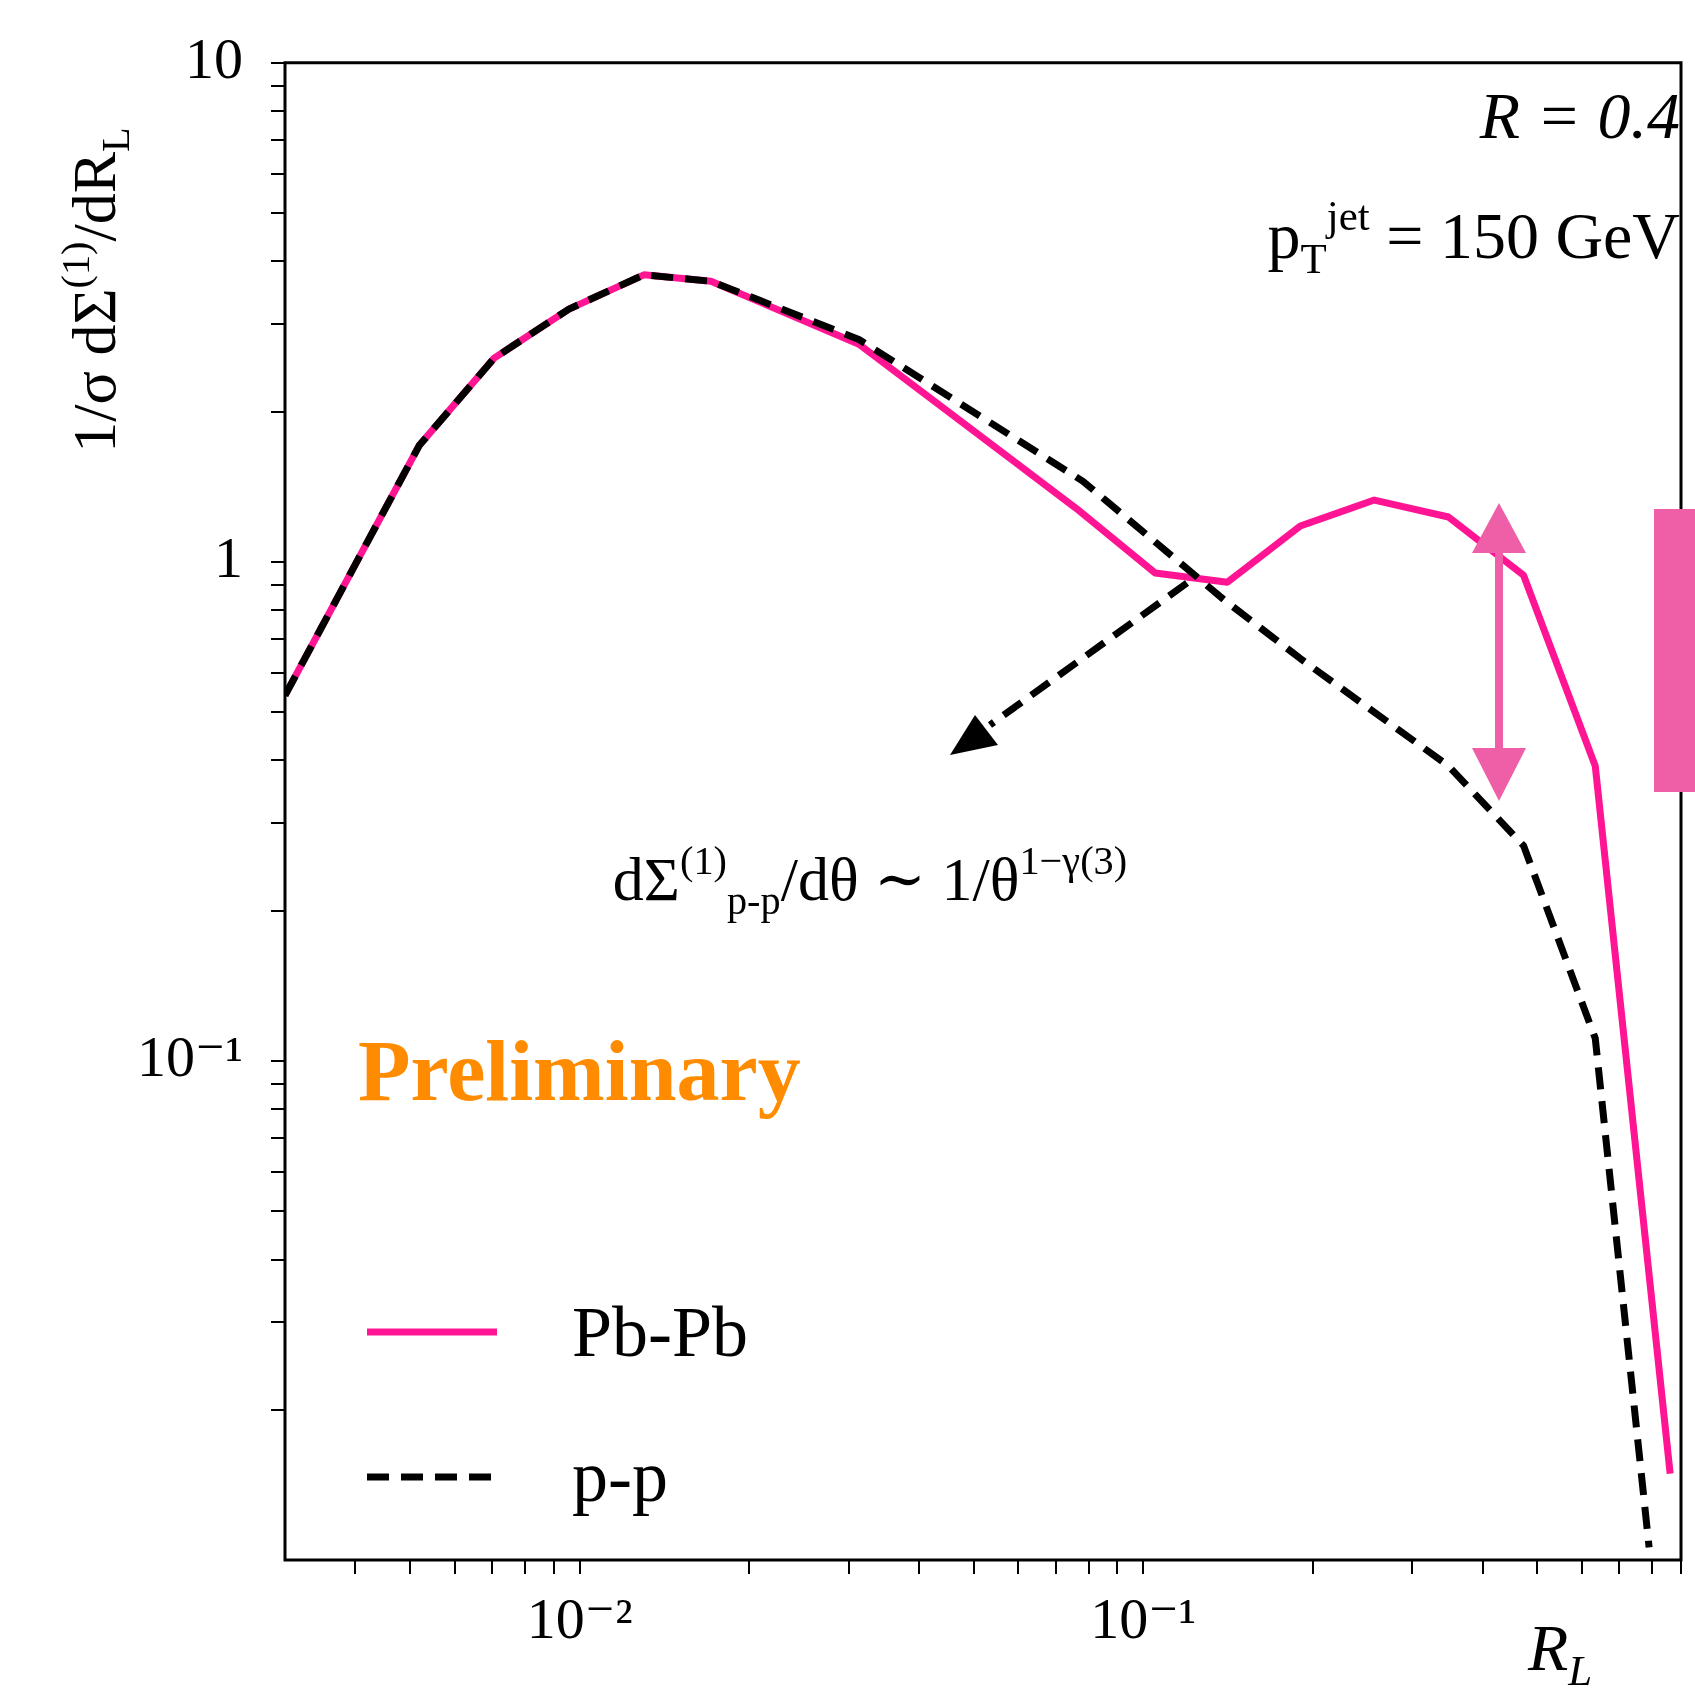 The height and width of the screenshot is (1708, 1695). What do you see at coordinates (214, 59) in the screenshot?
I see `y-tick-label: 10` at bounding box center [214, 59].